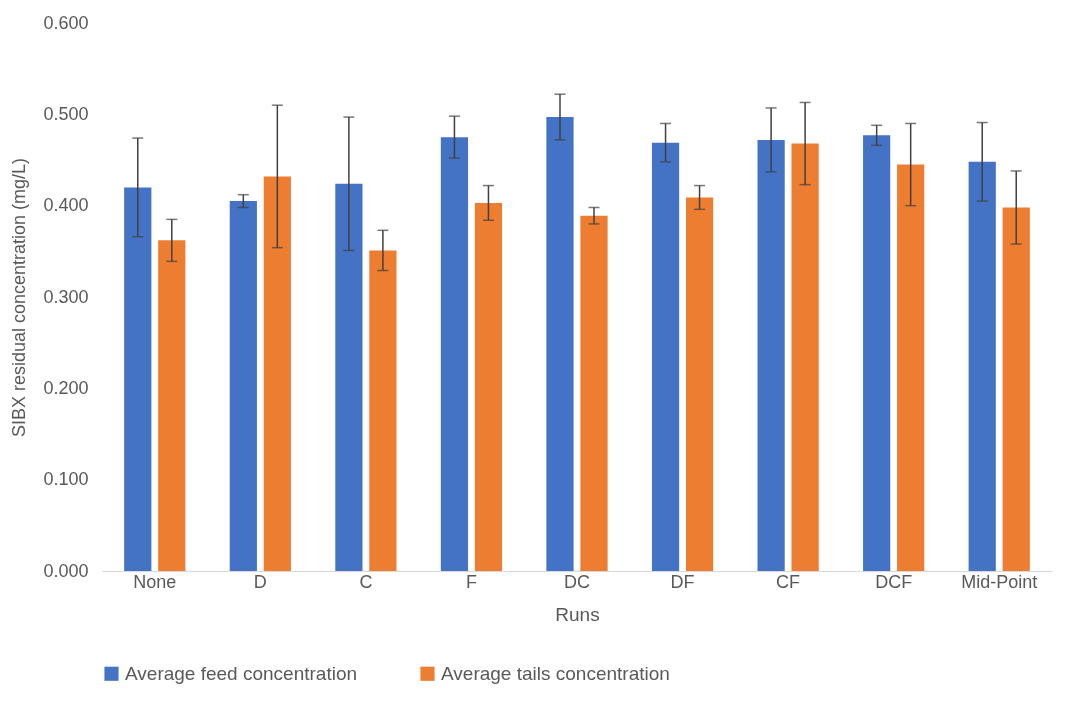 The height and width of the screenshot is (720, 1074). What do you see at coordinates (155, 581) in the screenshot?
I see `x-tick-label: None` at bounding box center [155, 581].